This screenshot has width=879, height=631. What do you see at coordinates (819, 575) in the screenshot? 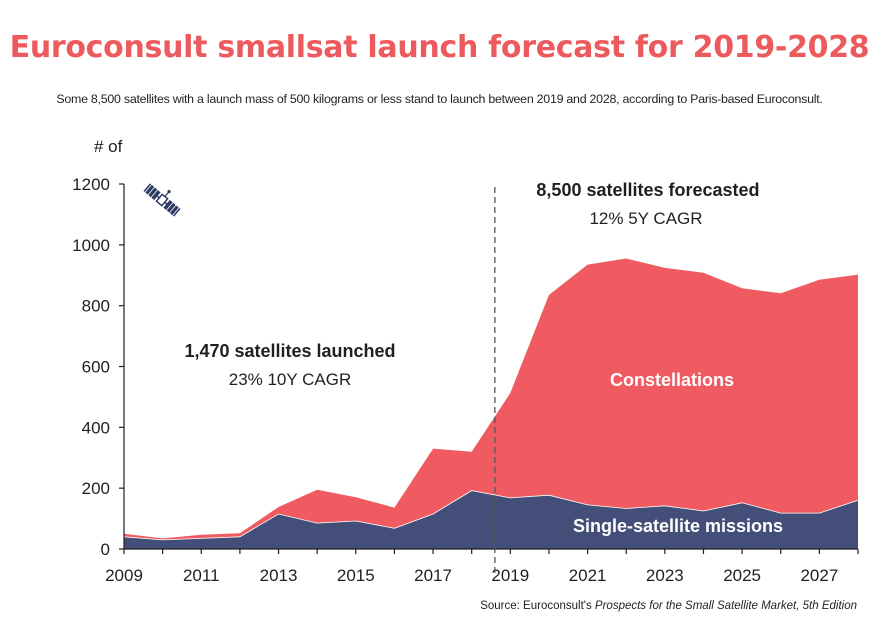
I see `x-tick-label: 2027` at bounding box center [819, 575].